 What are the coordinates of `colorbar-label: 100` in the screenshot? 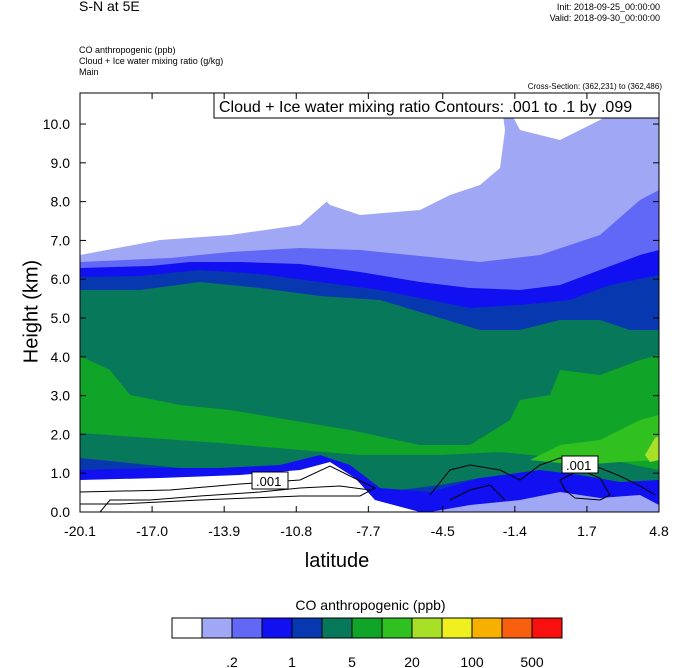 It's located at (472, 661).